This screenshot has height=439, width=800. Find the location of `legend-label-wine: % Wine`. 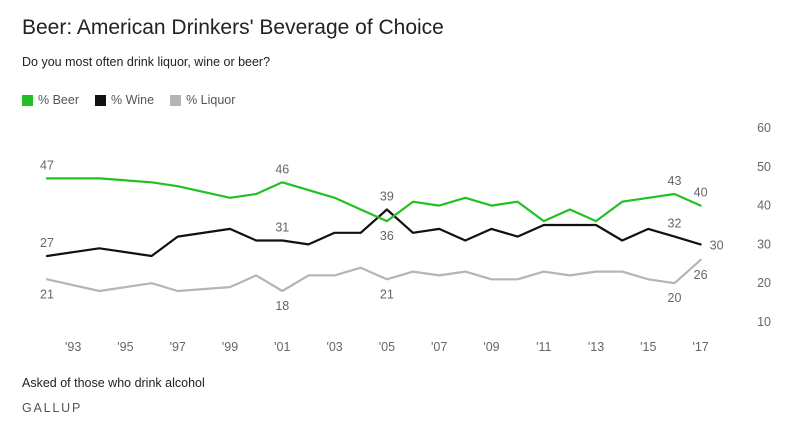

legend-label-wine: % Wine is located at coordinates (133, 100).